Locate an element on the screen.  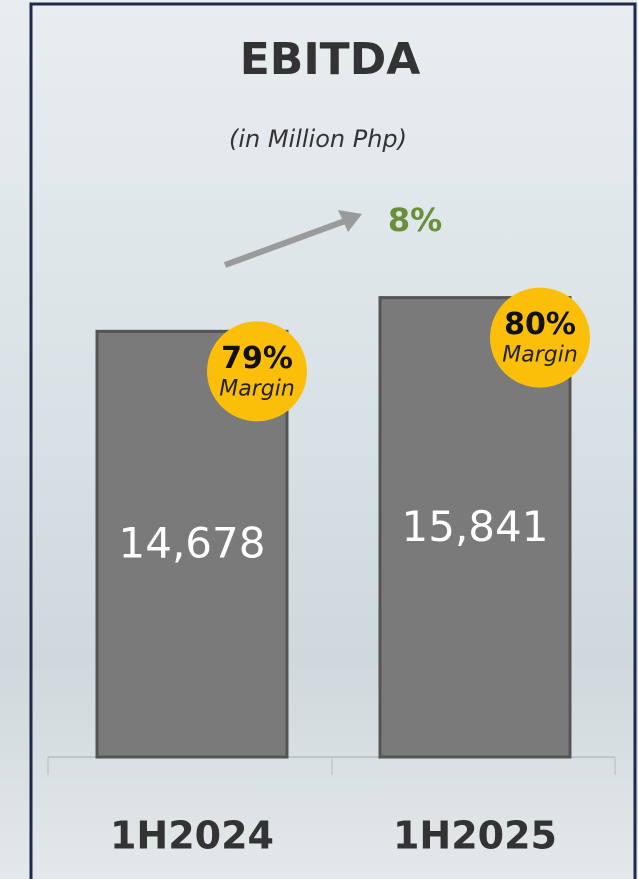
chart-subtitle: (in Million Php) is located at coordinates (318, 139).